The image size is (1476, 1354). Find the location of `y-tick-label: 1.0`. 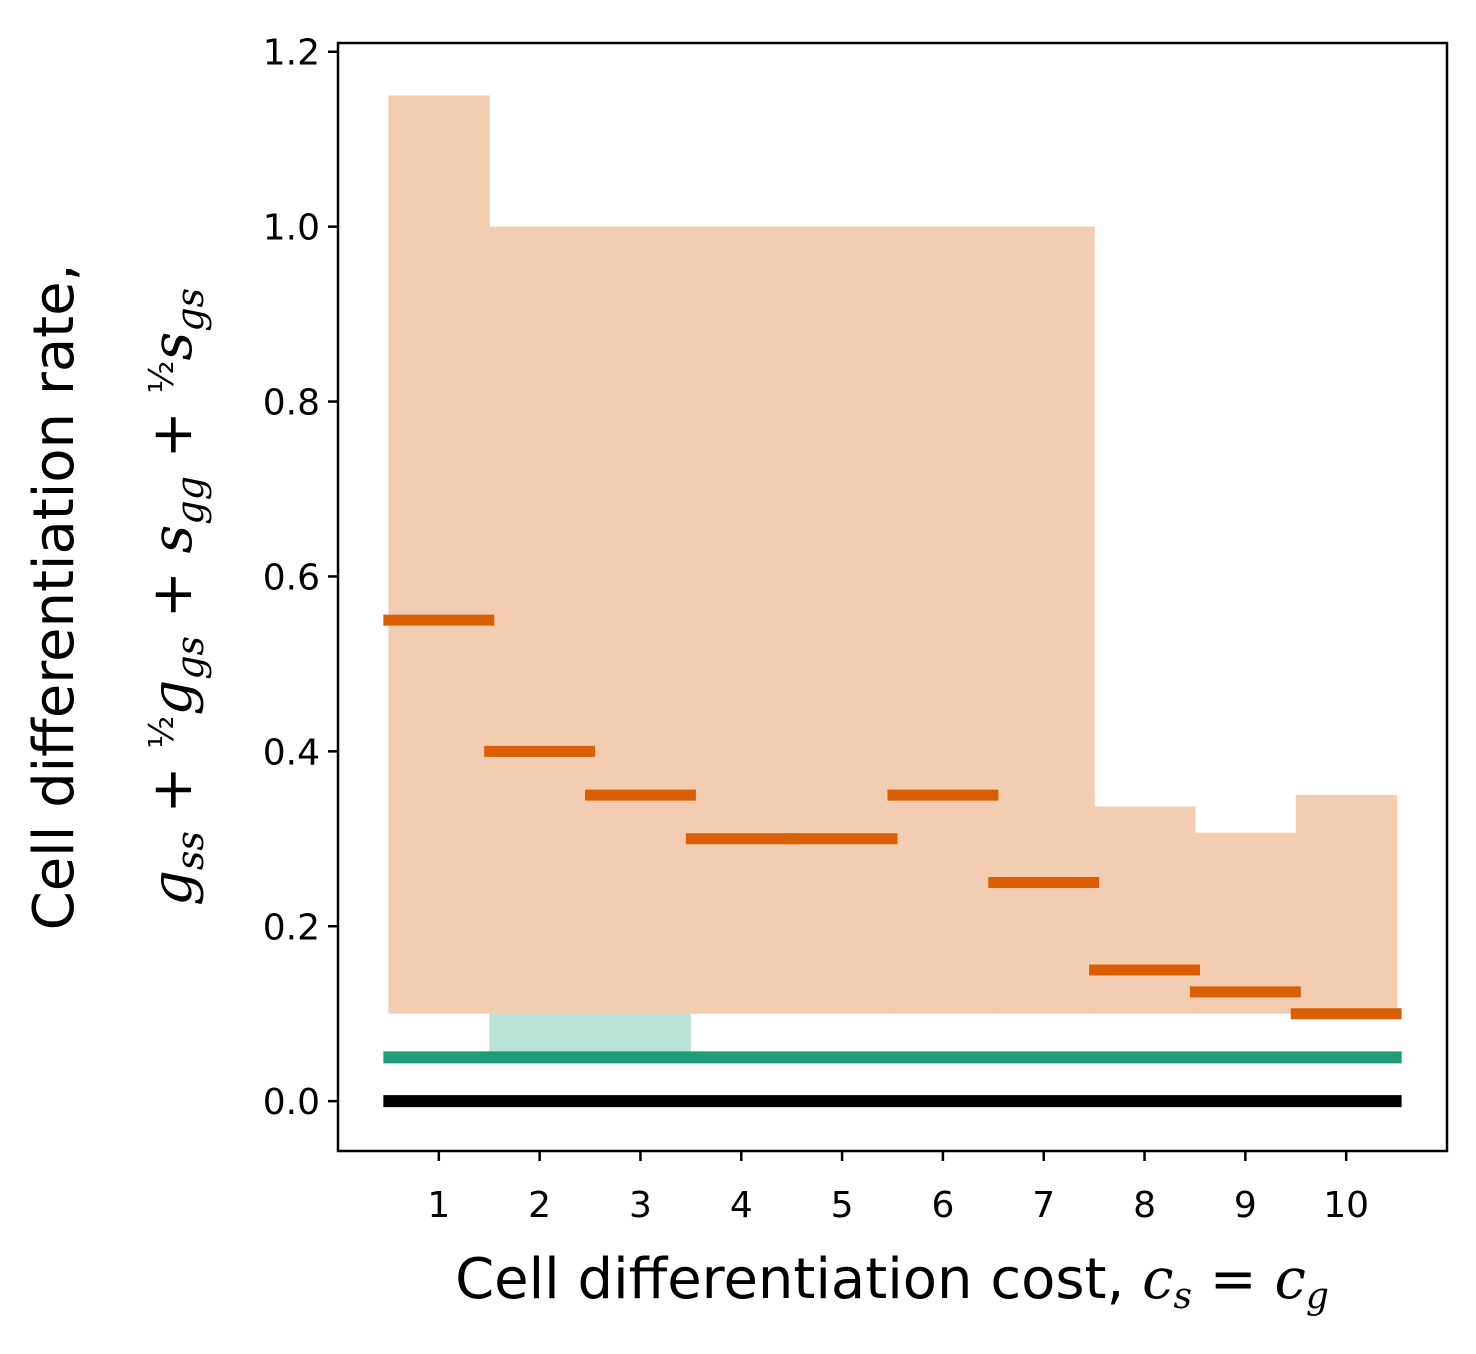

y-tick-label: 1.0 is located at coordinates (291, 228).